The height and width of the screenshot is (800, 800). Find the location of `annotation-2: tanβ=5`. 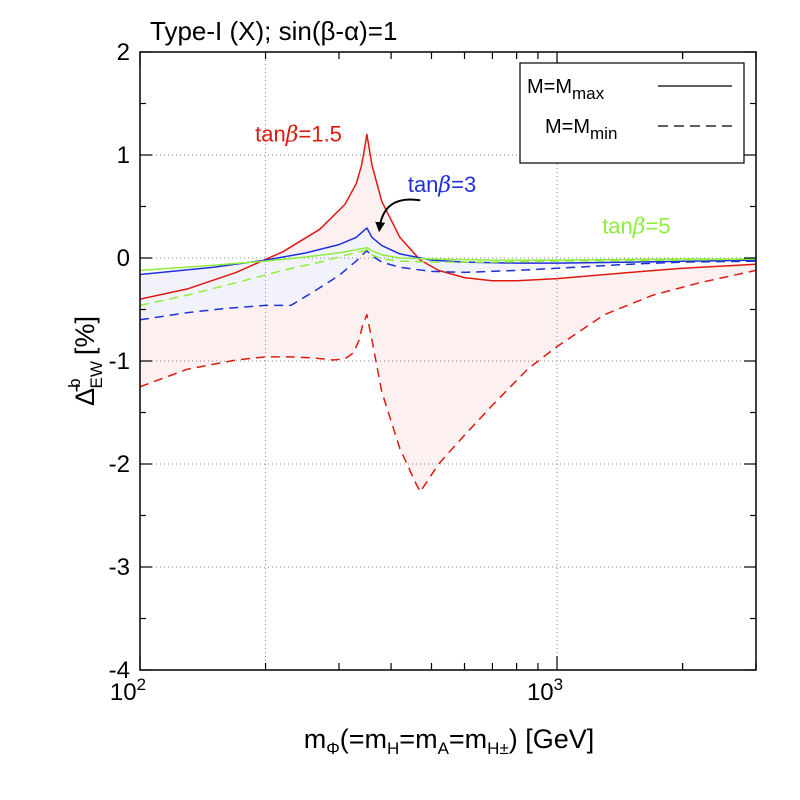

annotation-2: tanβ=5 is located at coordinates (636, 226).